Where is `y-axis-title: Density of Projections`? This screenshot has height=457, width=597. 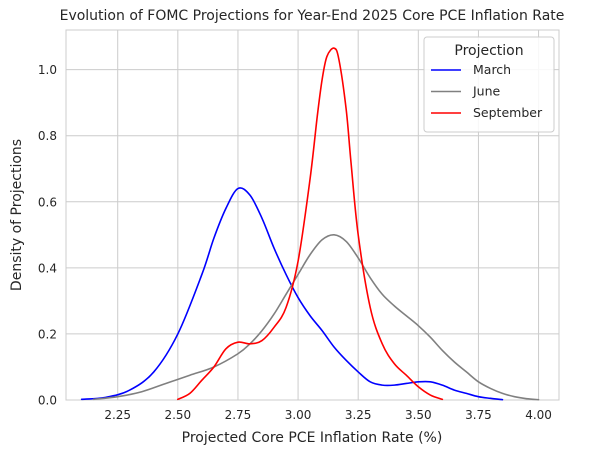
y-axis-title: Density of Projections is located at coordinates (17, 215).